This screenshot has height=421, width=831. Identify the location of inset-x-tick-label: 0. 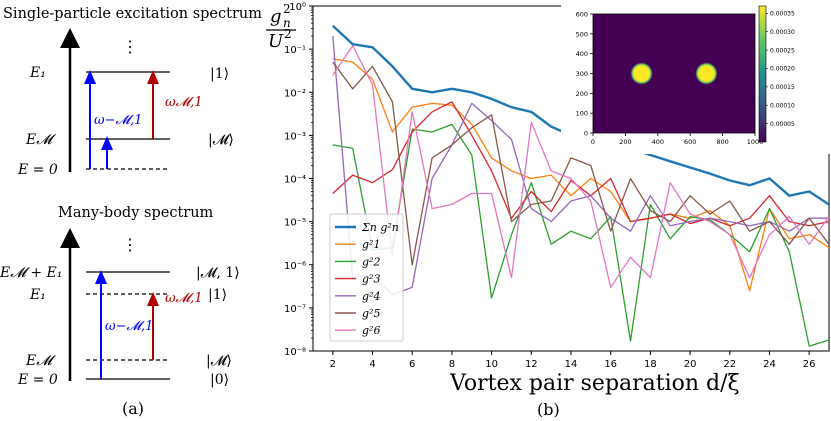
(593, 142).